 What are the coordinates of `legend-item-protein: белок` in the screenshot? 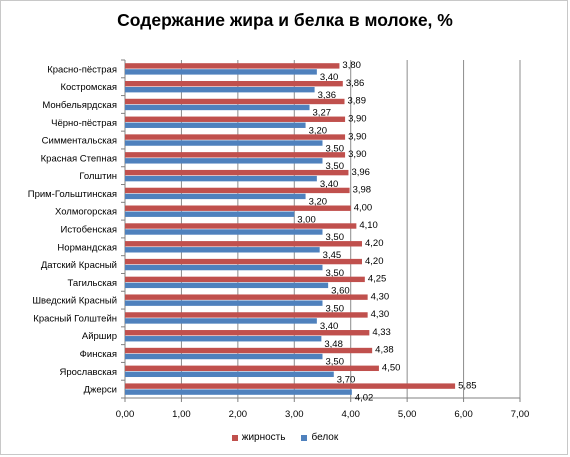 It's located at (319, 437).